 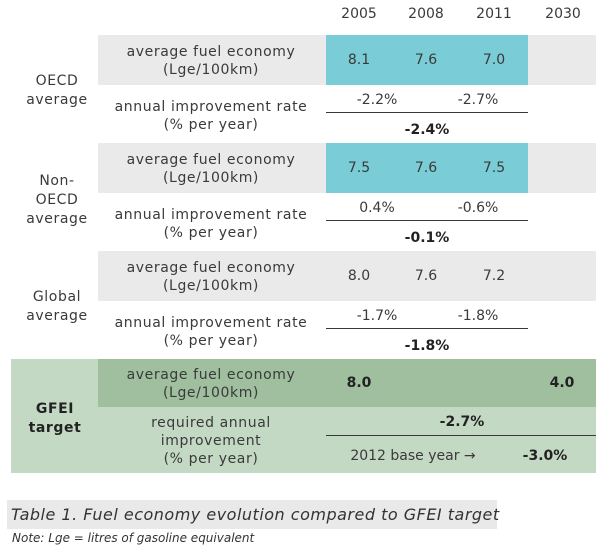 What do you see at coordinates (494, 14) in the screenshot?
I see `column-header-2011: 2011` at bounding box center [494, 14].